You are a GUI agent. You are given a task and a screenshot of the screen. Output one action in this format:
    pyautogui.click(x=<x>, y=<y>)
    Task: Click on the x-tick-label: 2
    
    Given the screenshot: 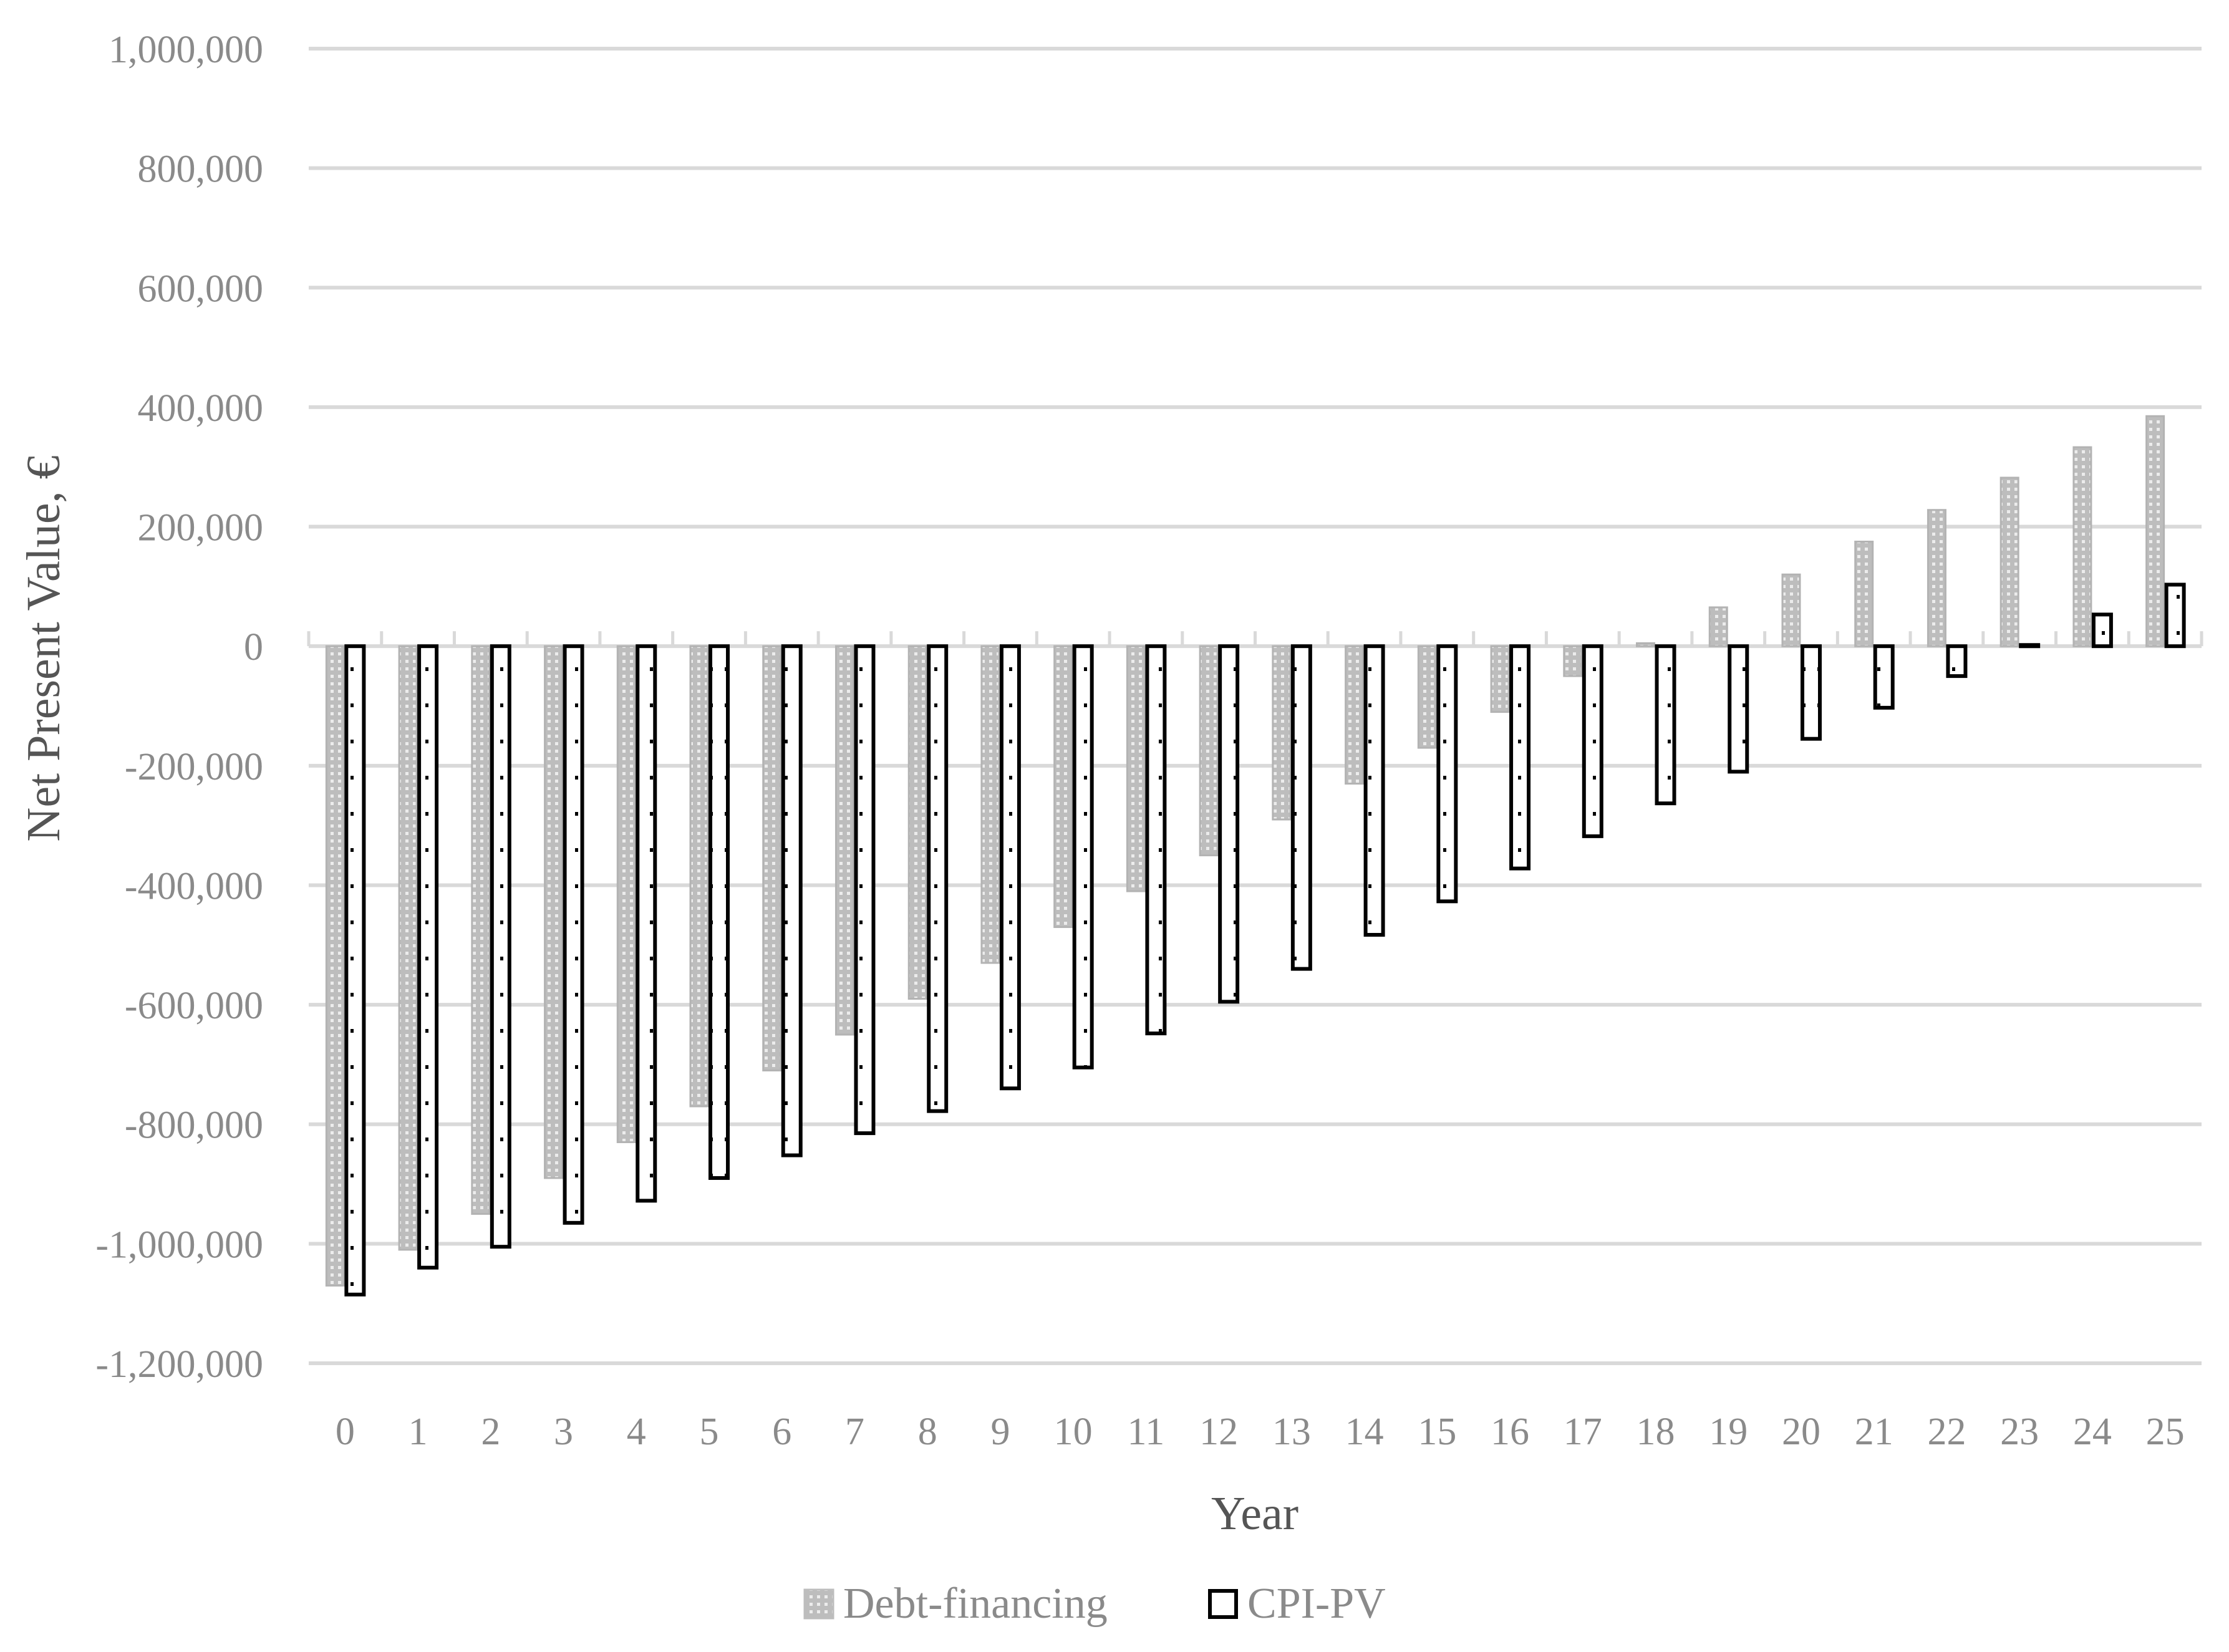 What is the action you would take?
    pyautogui.click(x=490, y=1432)
    